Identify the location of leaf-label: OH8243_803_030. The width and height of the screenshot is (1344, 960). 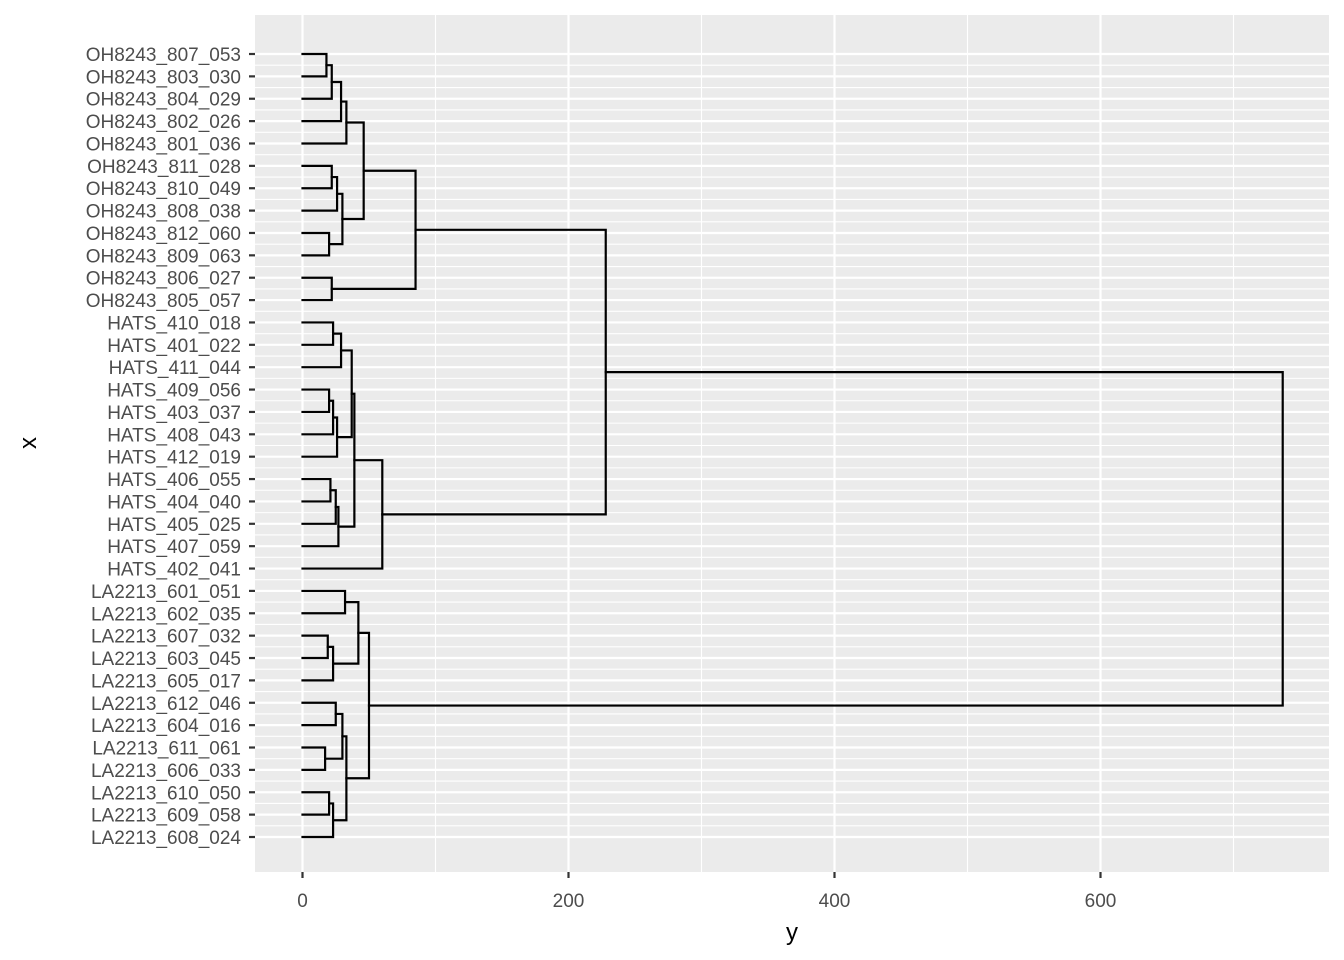
(163, 77).